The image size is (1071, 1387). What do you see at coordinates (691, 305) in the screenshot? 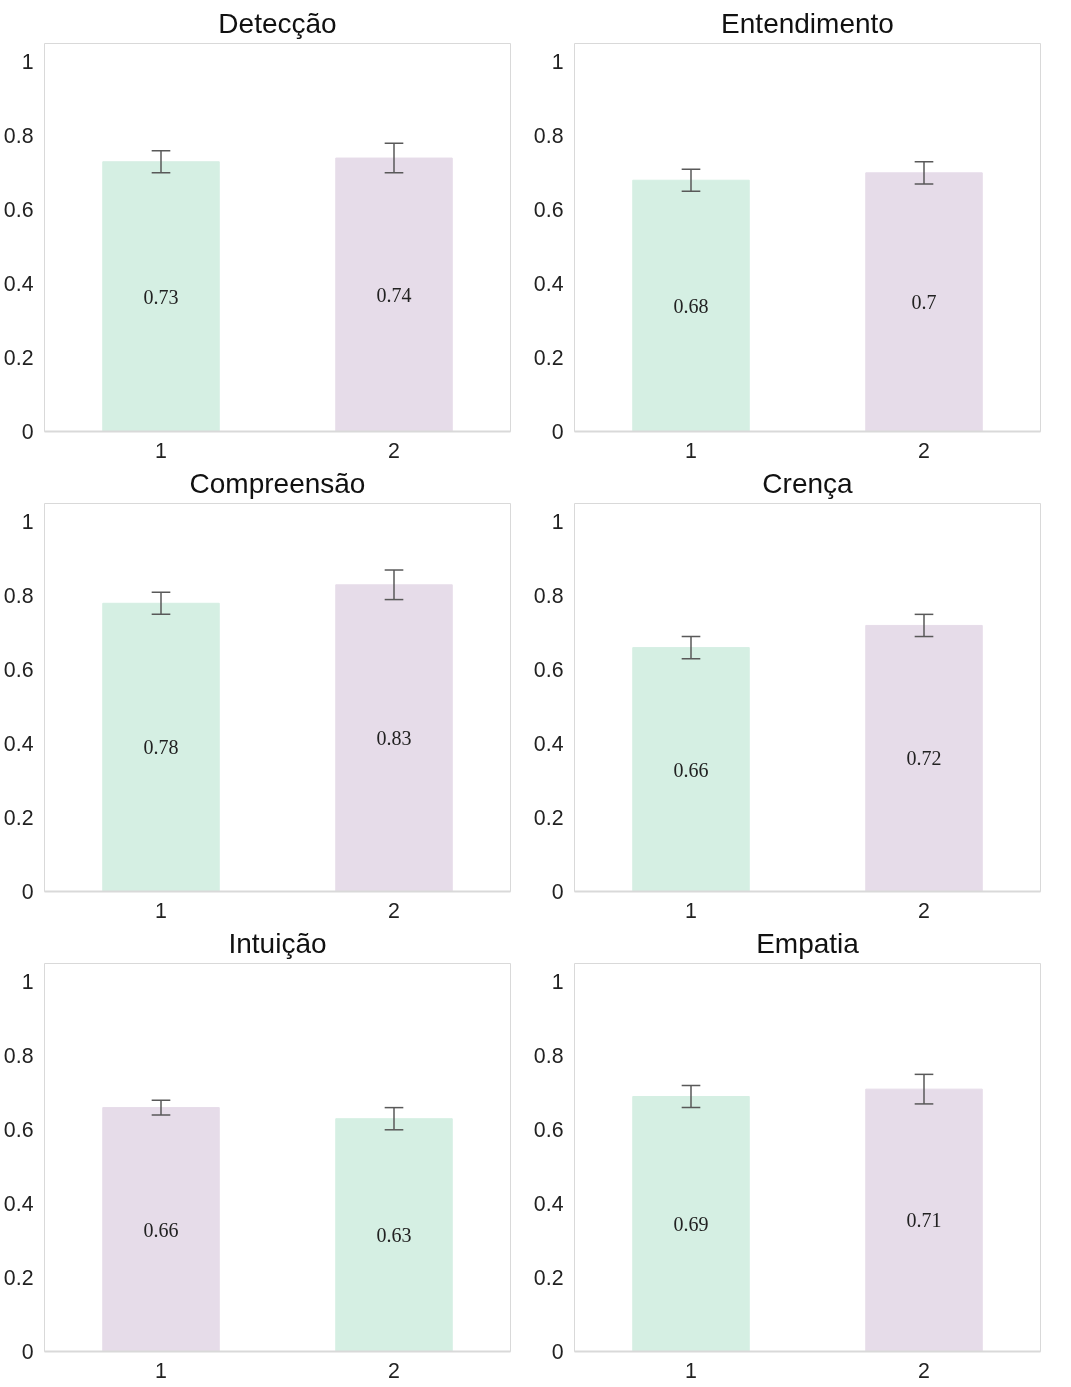
I see `data-label: 0.68` at bounding box center [691, 305].